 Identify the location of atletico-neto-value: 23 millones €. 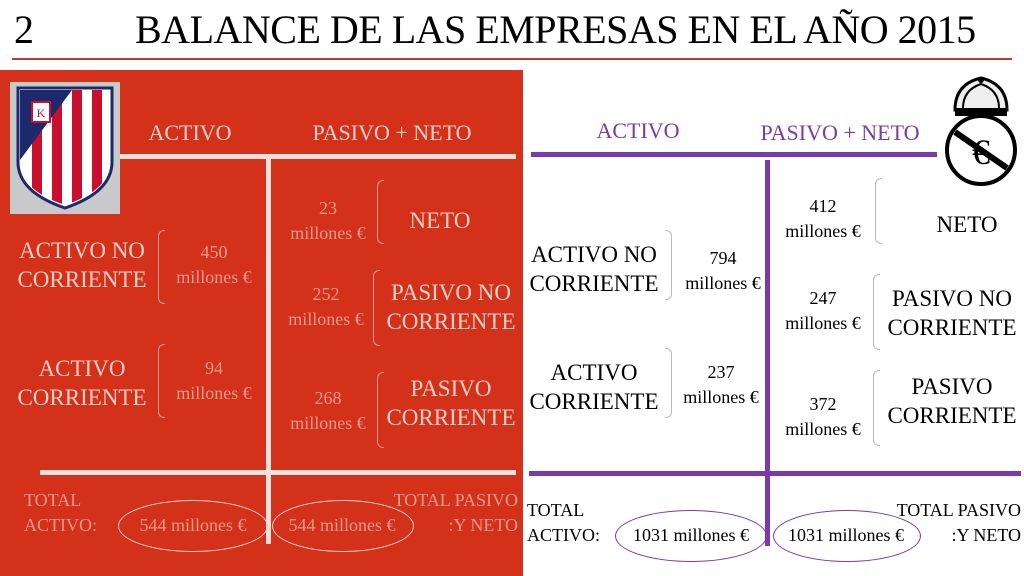
(328, 220).